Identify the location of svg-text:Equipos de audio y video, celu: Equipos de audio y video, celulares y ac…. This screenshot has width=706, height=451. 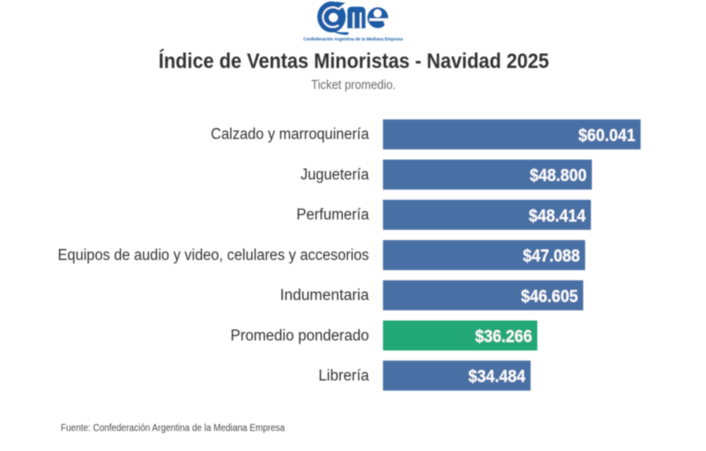
(213, 255).